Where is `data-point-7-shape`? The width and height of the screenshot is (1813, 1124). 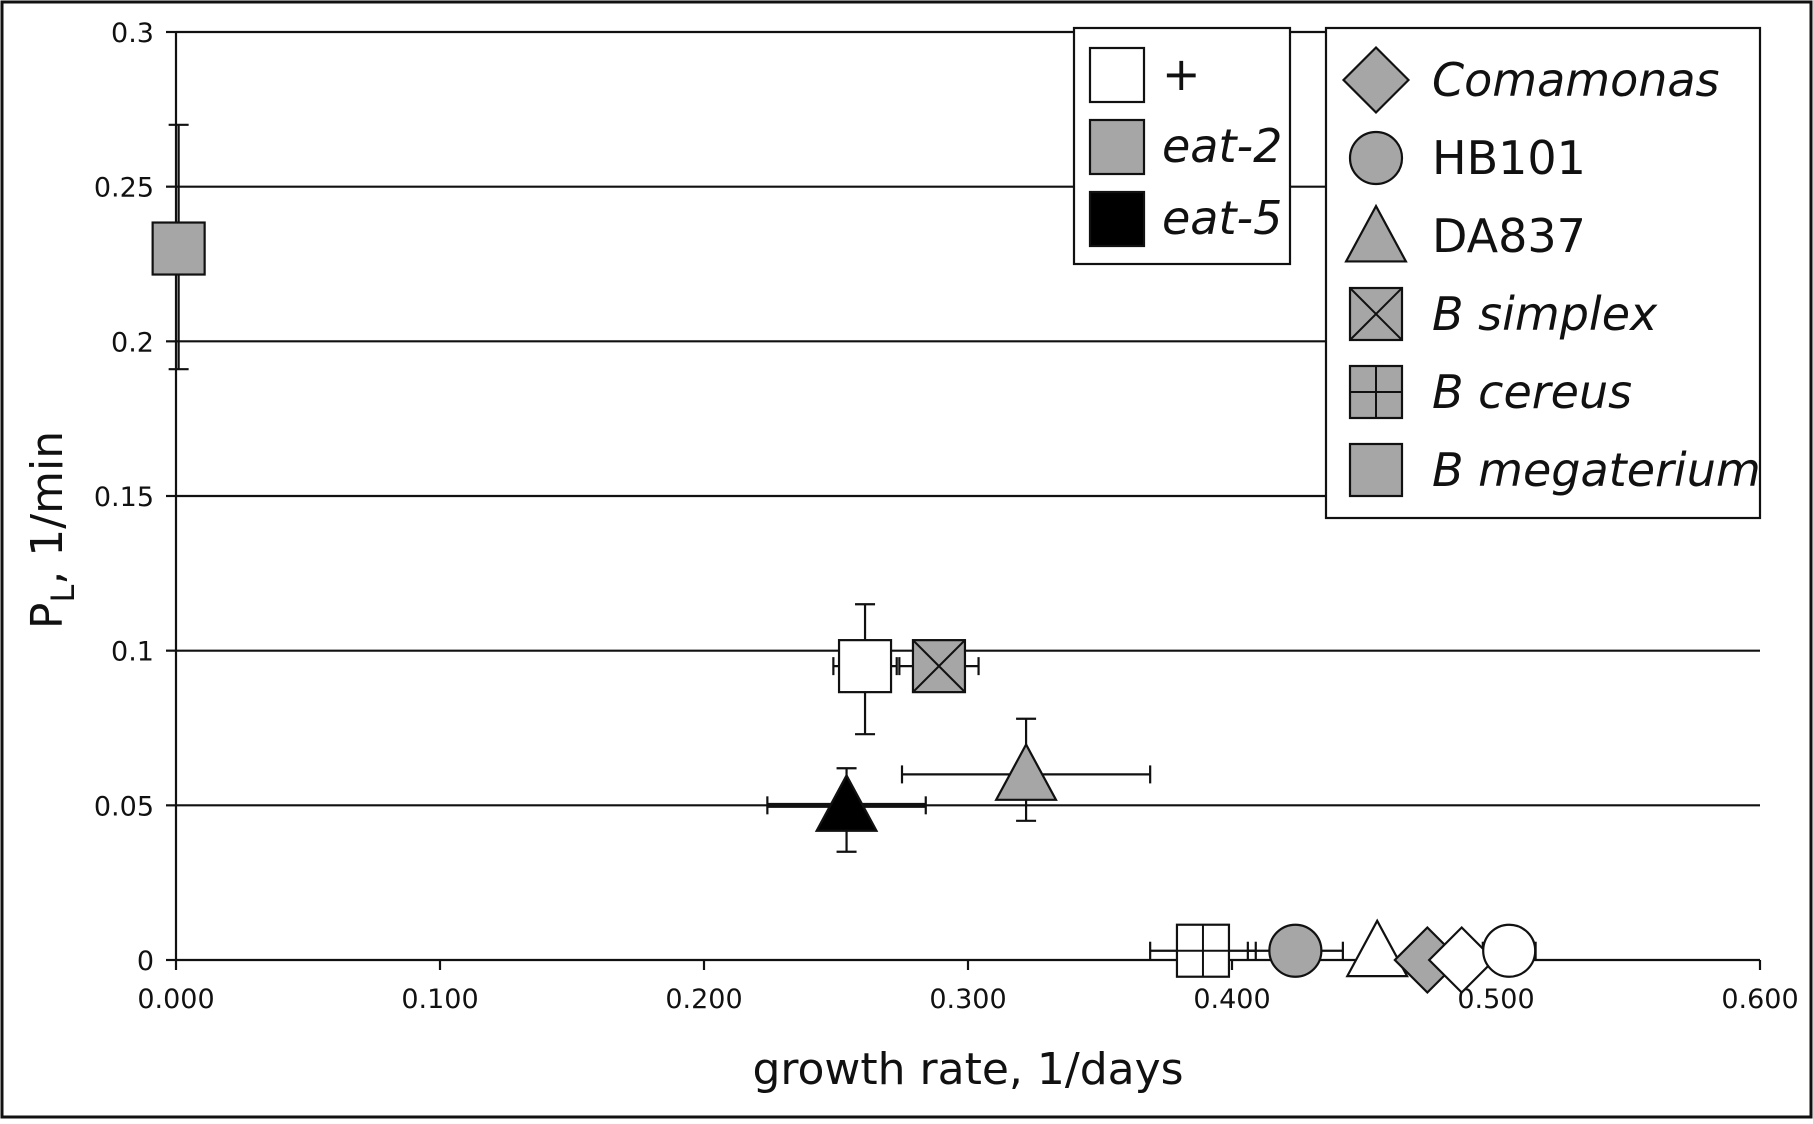
data-point-7-shape is located at coordinates (1377, 948).